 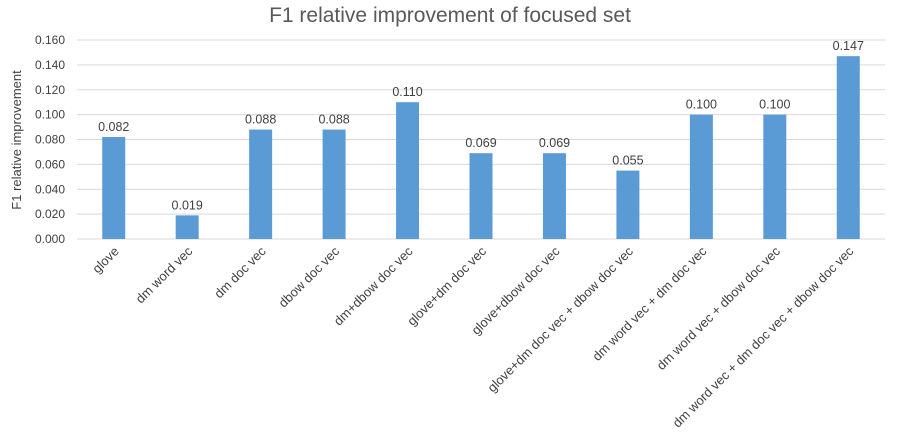 I want to click on y-tick-label: 0.140, so click(x=50, y=65).